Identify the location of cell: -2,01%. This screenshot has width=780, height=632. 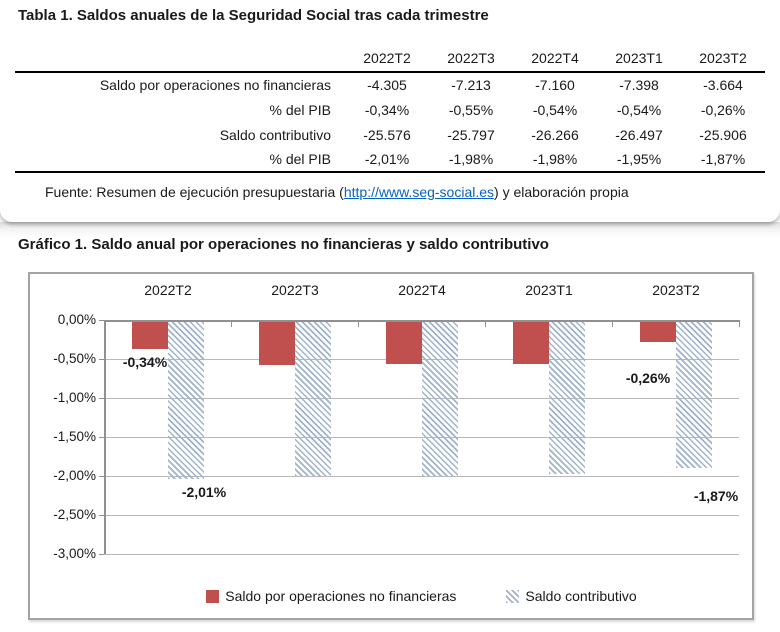
(387, 160).